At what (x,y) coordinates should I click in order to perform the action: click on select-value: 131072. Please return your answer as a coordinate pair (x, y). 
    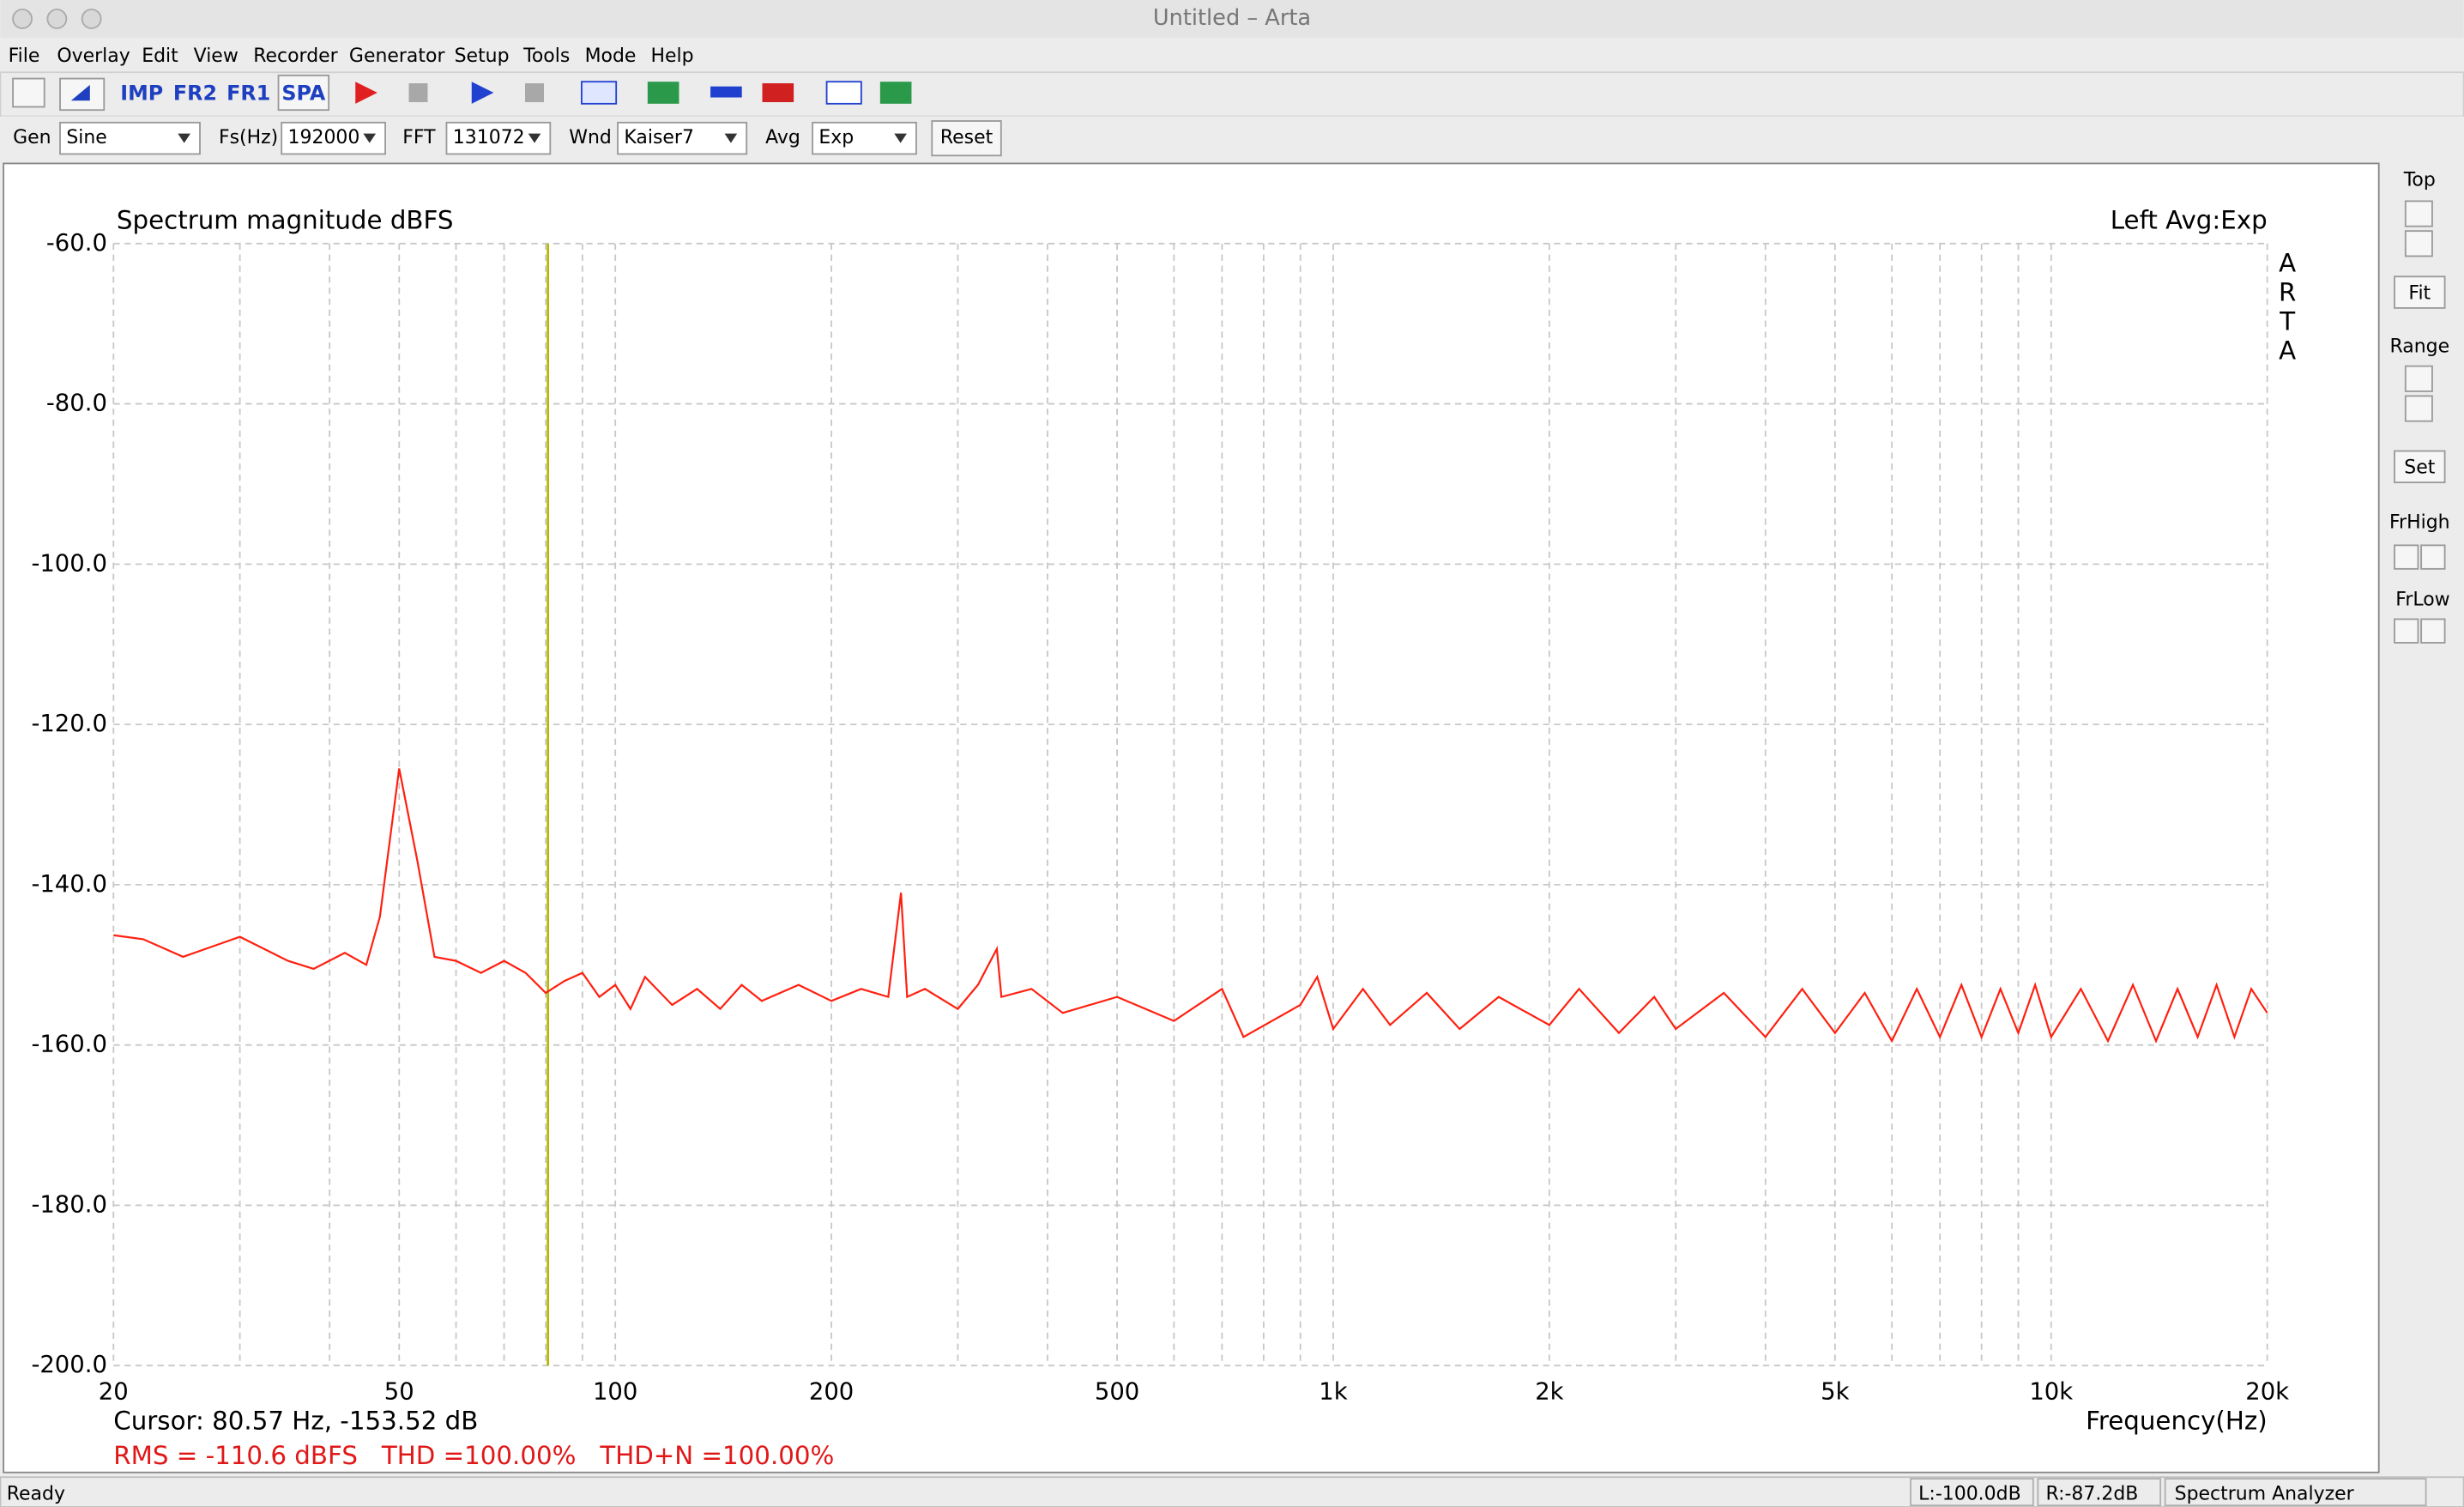
    Looking at the image, I should click on (489, 137).